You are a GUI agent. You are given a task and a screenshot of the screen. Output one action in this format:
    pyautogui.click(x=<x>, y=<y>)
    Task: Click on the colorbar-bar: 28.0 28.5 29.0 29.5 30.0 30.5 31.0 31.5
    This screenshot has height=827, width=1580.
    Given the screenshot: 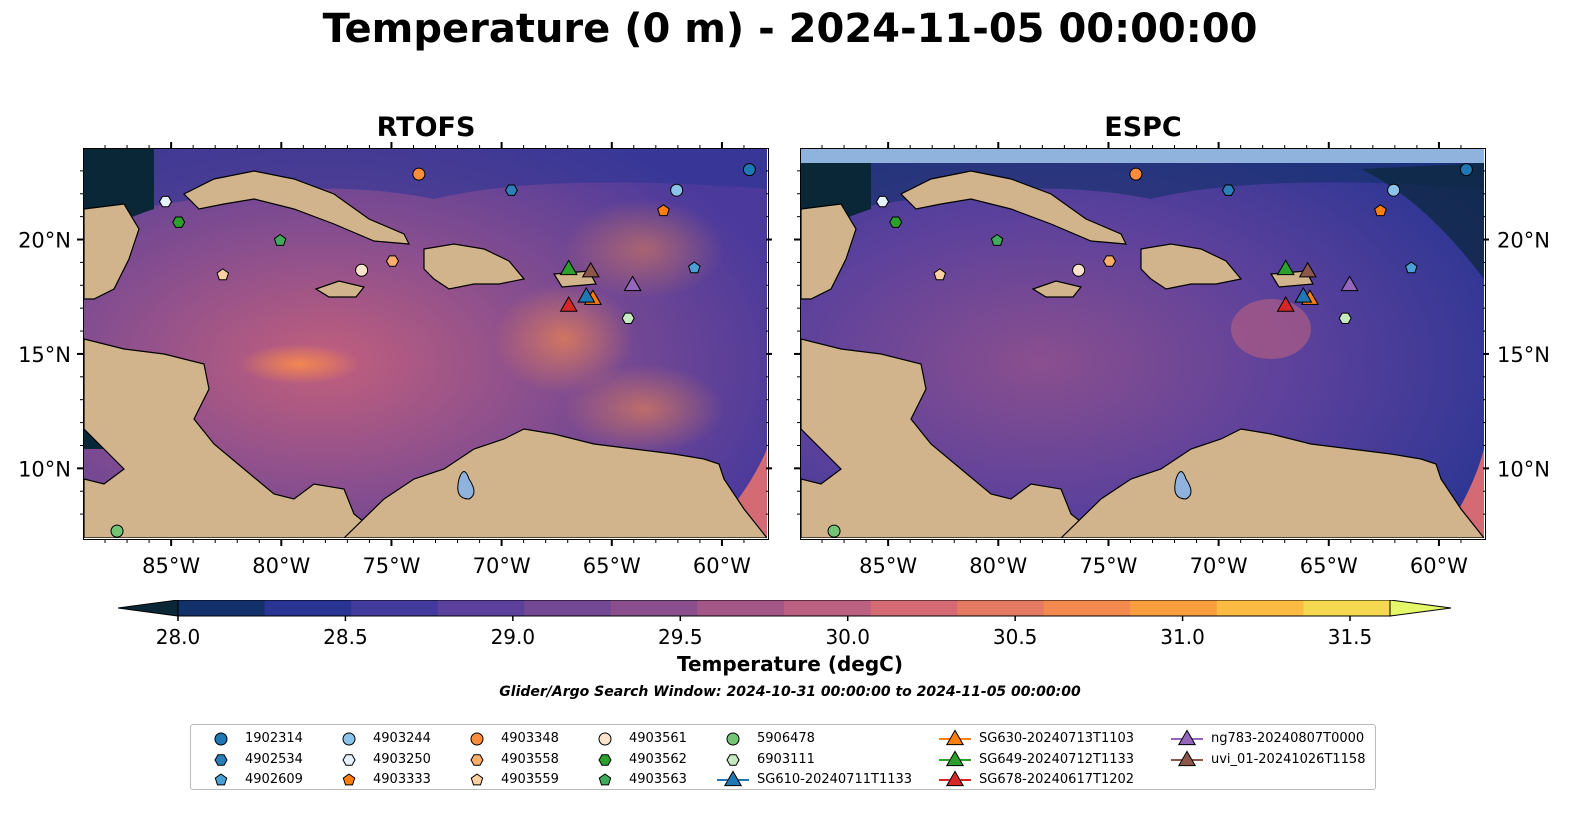 What is the action you would take?
    pyautogui.click(x=784, y=624)
    